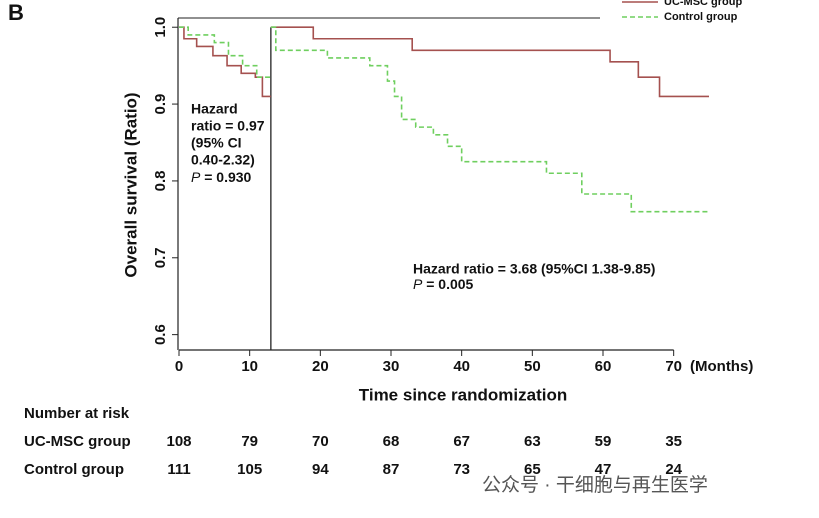 This screenshot has height=518, width=819. I want to click on x-tick-label: 40, so click(461, 366).